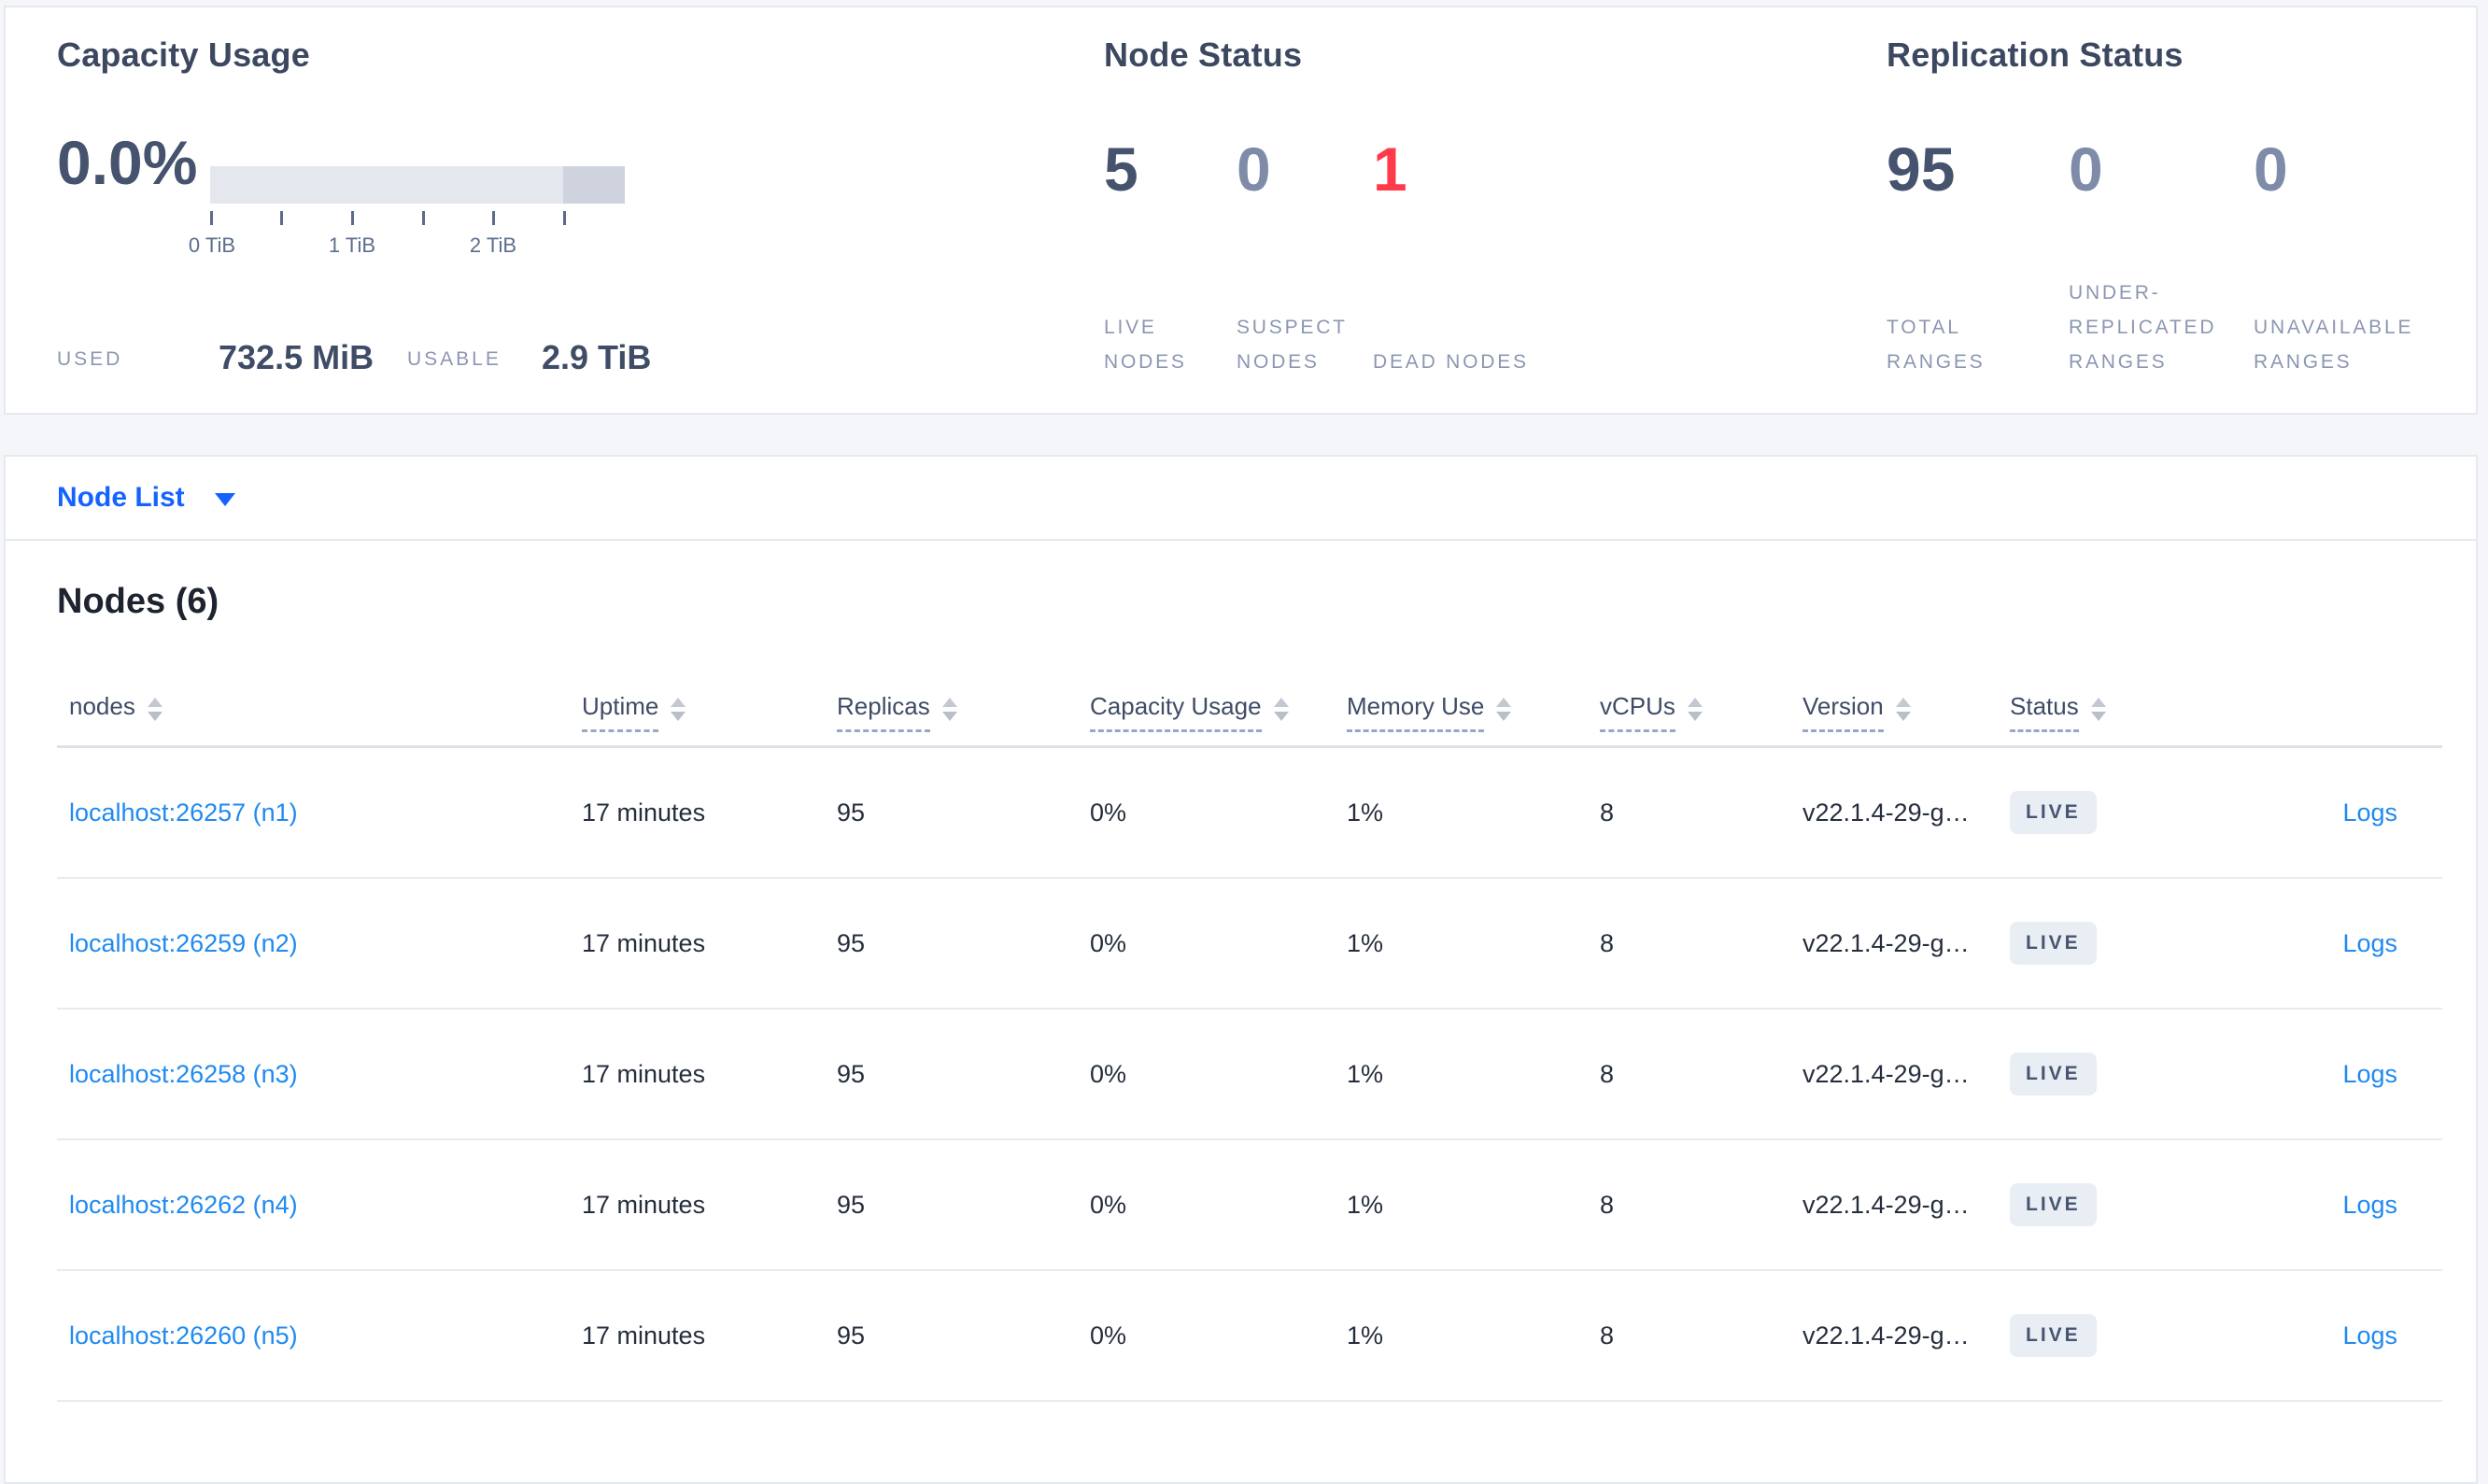 This screenshot has height=1484, width=2488. Describe the element at coordinates (121, 497) in the screenshot. I see `node-list-dropdown-label: Node List` at that location.